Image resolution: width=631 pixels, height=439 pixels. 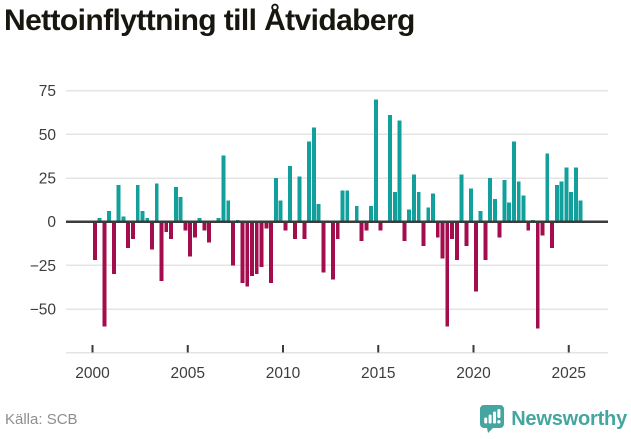 I want to click on y-axis-label-75: 75, so click(x=47, y=91).